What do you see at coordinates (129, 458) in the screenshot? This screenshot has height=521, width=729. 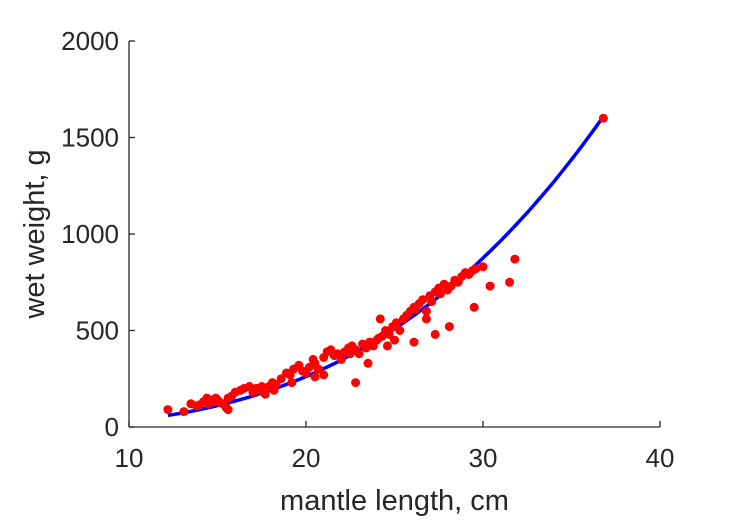 I see `x-tick-label: 10` at bounding box center [129, 458].